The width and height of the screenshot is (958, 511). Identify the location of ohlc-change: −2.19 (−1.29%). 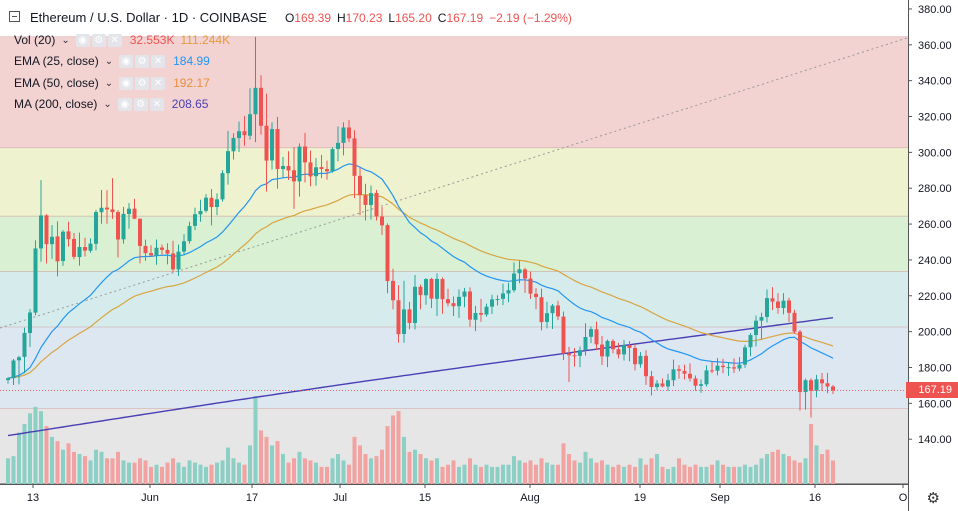
(530, 17).